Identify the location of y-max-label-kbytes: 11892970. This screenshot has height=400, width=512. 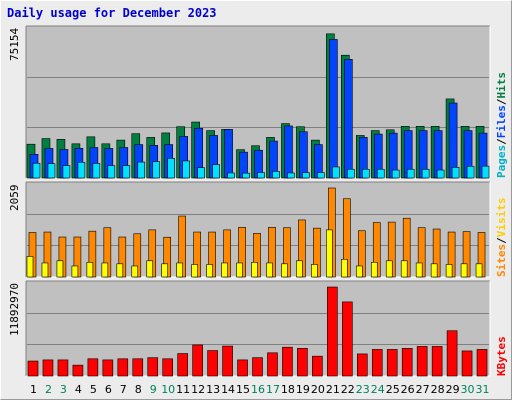
(14, 309).